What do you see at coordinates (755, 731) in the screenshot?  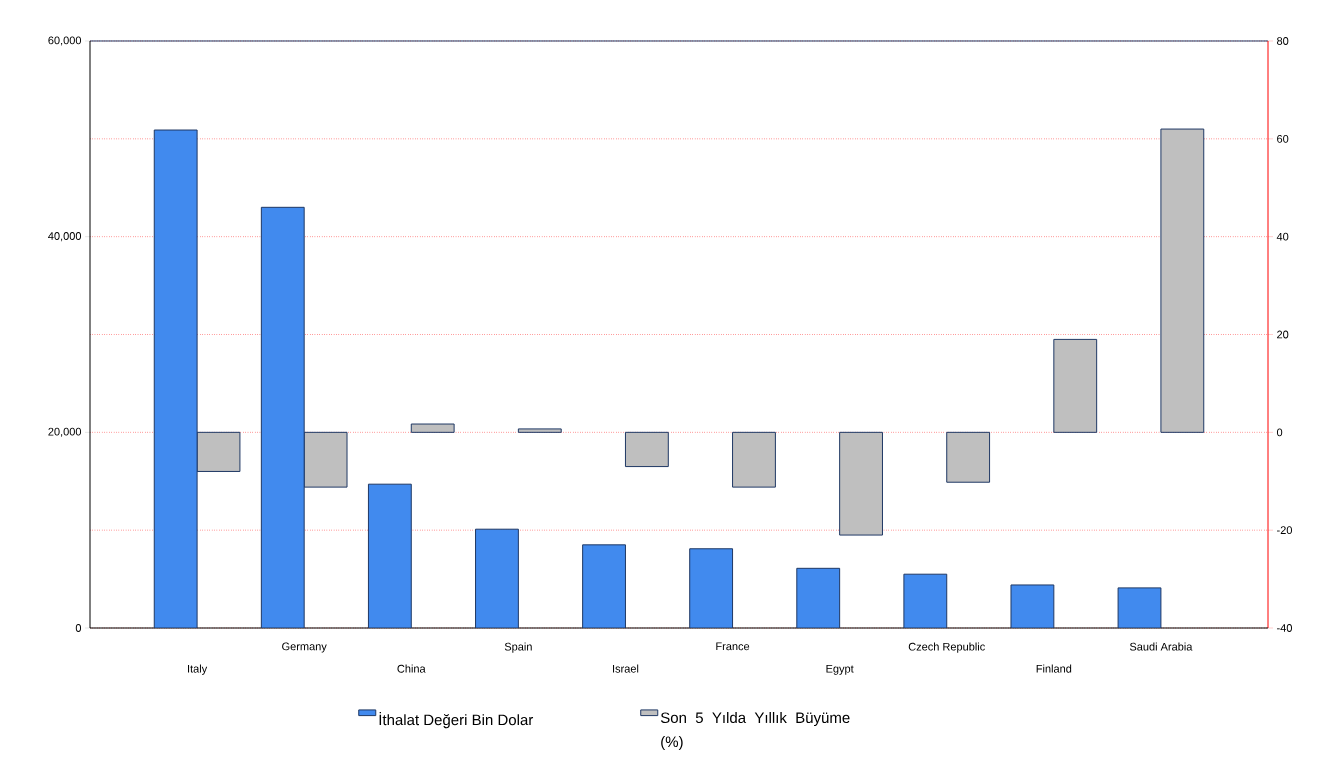 I see `legend-label: Son 5 Yılda Yıllık Büyüme (%)` at bounding box center [755, 731].